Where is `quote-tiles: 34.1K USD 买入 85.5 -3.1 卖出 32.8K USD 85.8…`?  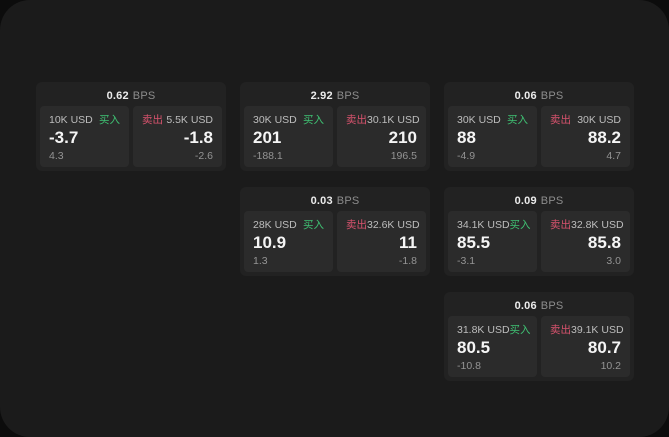 quote-tiles: 34.1K USD 买入 85.5 -3.1 卖出 32.8K USD 85.8… is located at coordinates (539, 241).